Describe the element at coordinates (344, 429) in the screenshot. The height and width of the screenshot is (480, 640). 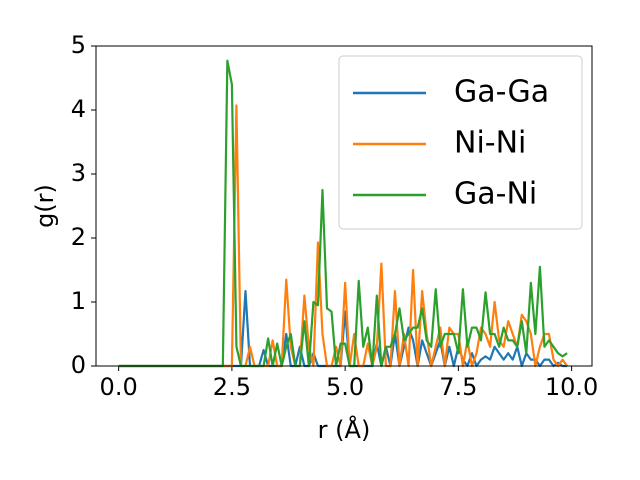
I see `x-axis-label: r (Å)` at that location.